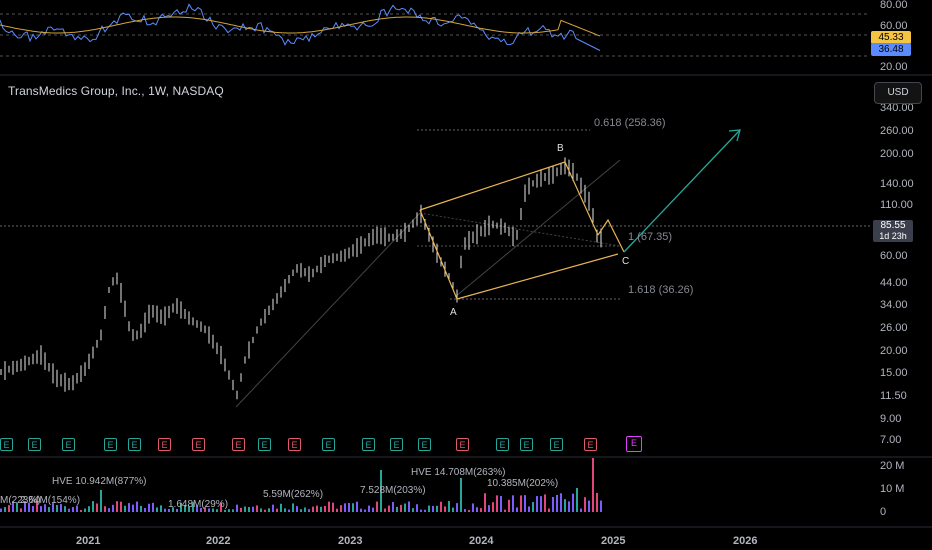  Describe the element at coordinates (650, 237) in the screenshot. I see `fib-label-mid: 1 (67.35)` at that location.